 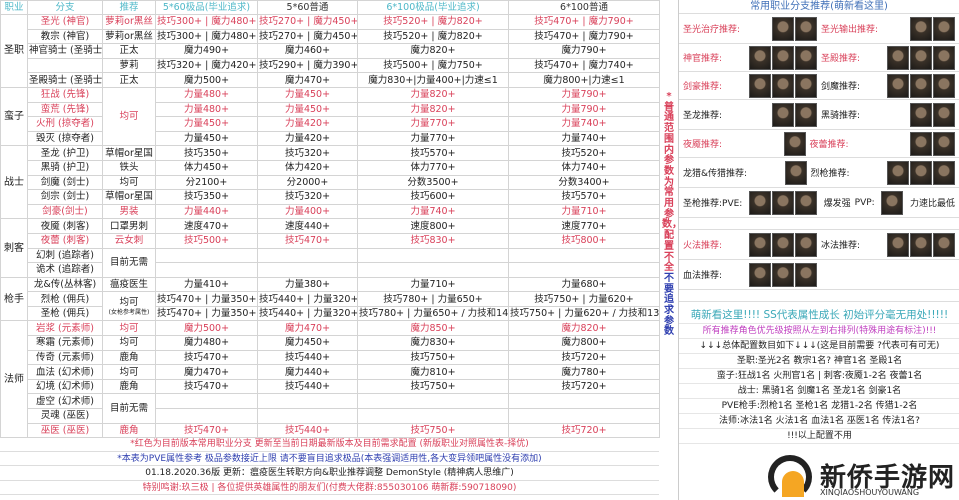 I want to click on column-header: 分支, so click(x=65, y=7).